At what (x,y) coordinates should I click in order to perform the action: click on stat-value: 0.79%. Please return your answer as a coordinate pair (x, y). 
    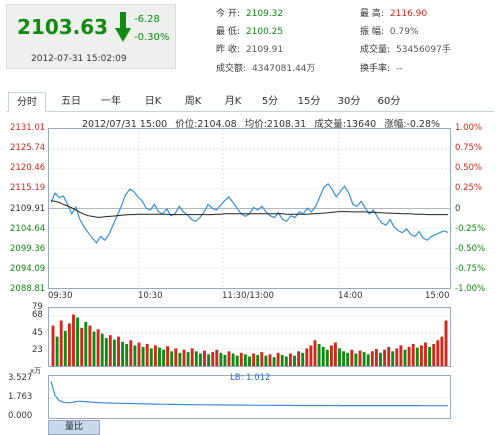
    Looking at the image, I should click on (404, 32).